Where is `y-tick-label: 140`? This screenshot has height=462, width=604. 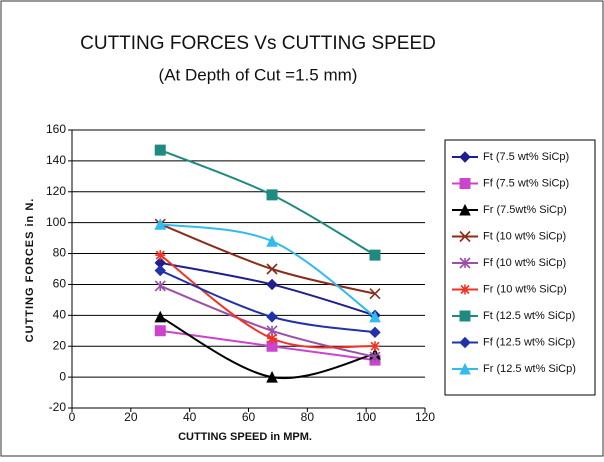
y-tick-label: 140 is located at coordinates (56, 160).